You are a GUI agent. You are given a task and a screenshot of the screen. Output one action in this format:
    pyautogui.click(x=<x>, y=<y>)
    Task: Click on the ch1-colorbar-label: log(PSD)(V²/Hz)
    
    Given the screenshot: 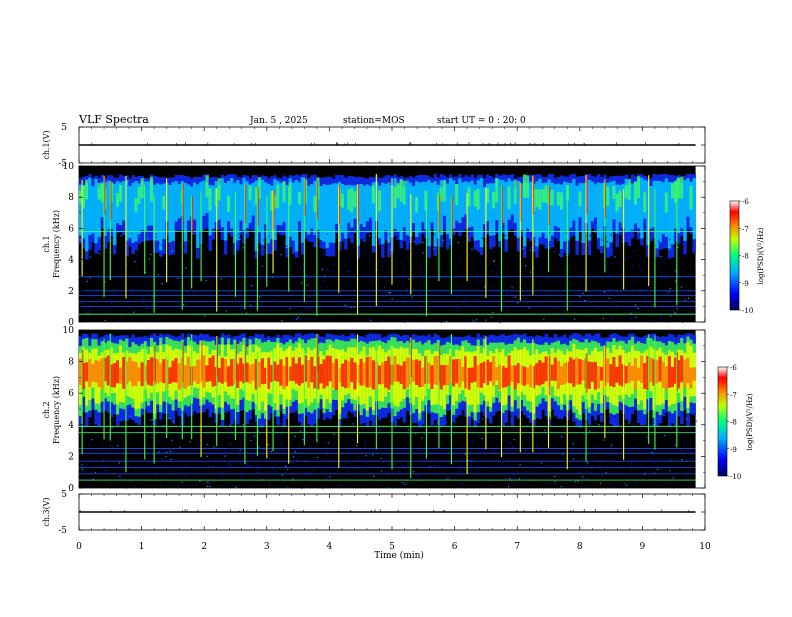 What is the action you would take?
    pyautogui.click(x=761, y=255)
    